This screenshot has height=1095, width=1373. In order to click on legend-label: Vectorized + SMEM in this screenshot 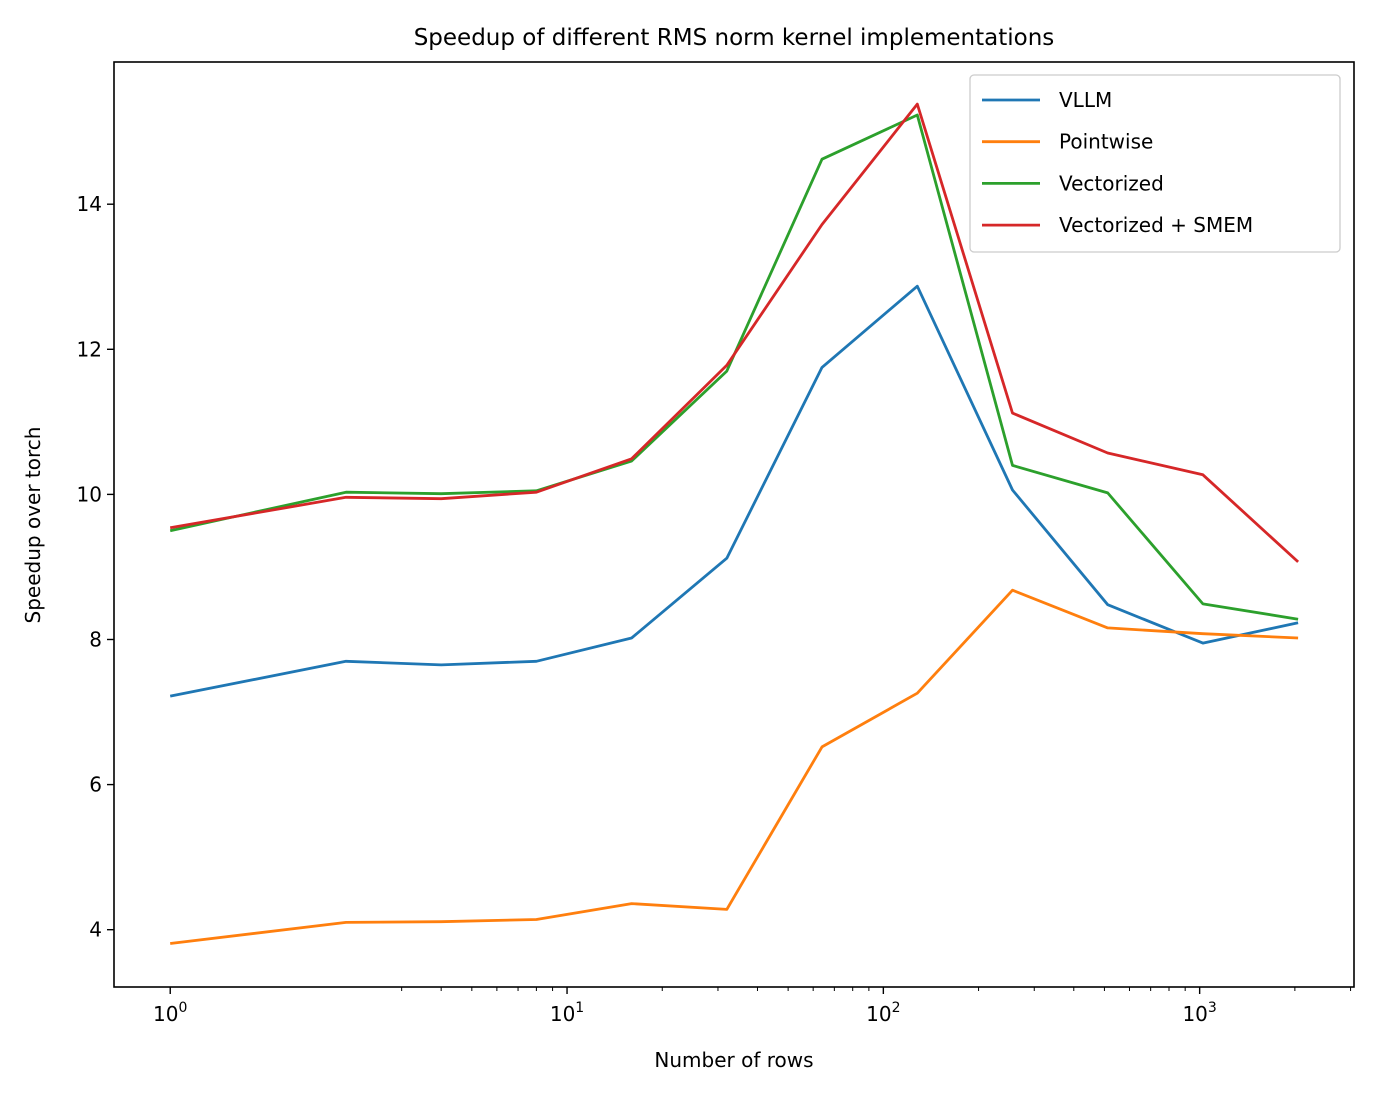, I will do `click(1156, 225)`.